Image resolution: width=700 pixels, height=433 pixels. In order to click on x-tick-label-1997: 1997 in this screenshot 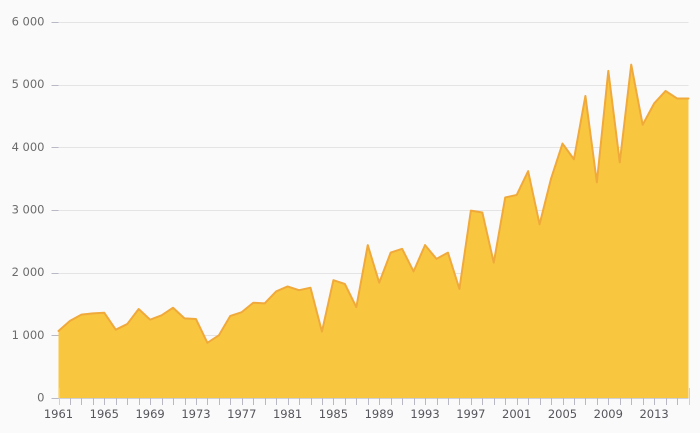, I will do `click(470, 414)`.